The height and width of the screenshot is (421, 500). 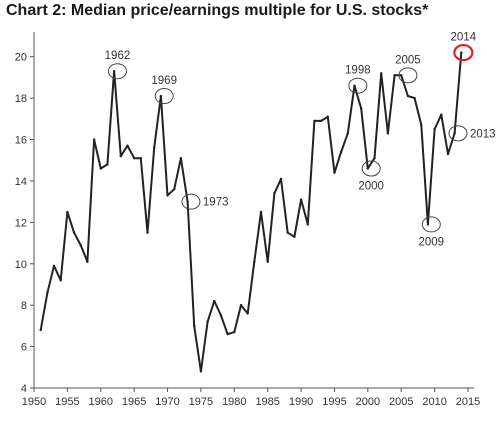 I want to click on x-tick-label: 1975, so click(x=201, y=402).